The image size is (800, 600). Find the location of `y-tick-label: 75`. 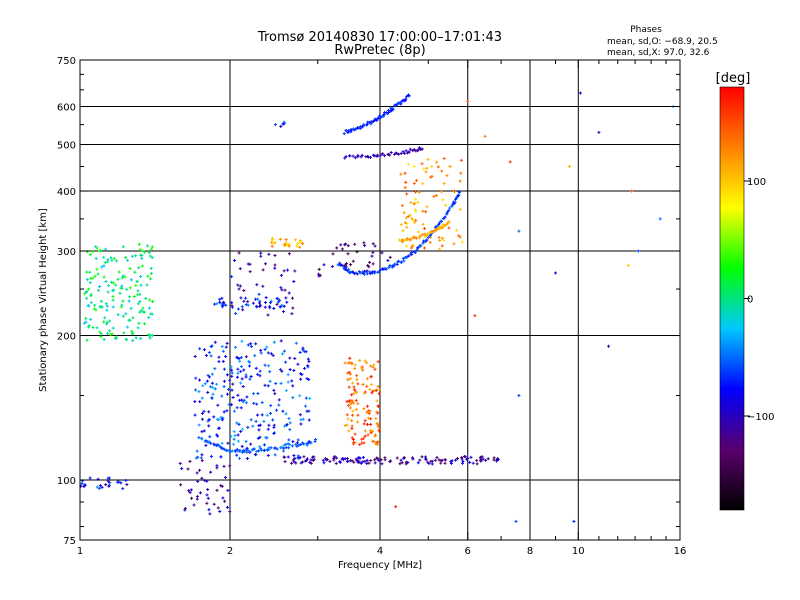

y-tick-label: 75 is located at coordinates (69, 541).